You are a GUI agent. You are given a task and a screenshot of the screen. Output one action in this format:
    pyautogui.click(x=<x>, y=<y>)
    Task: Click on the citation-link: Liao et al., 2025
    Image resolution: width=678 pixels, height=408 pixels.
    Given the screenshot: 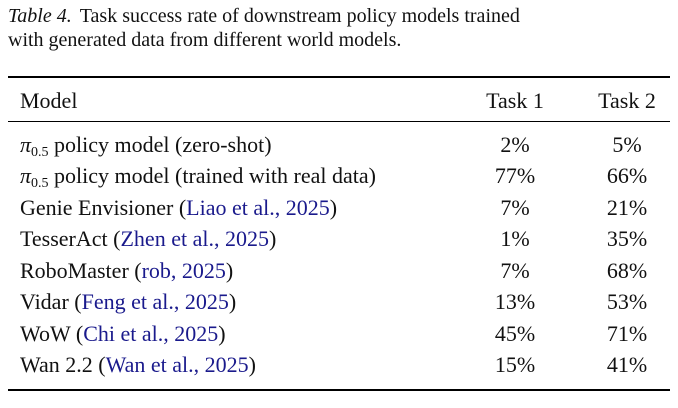 What is the action you would take?
    pyautogui.click(x=258, y=207)
    